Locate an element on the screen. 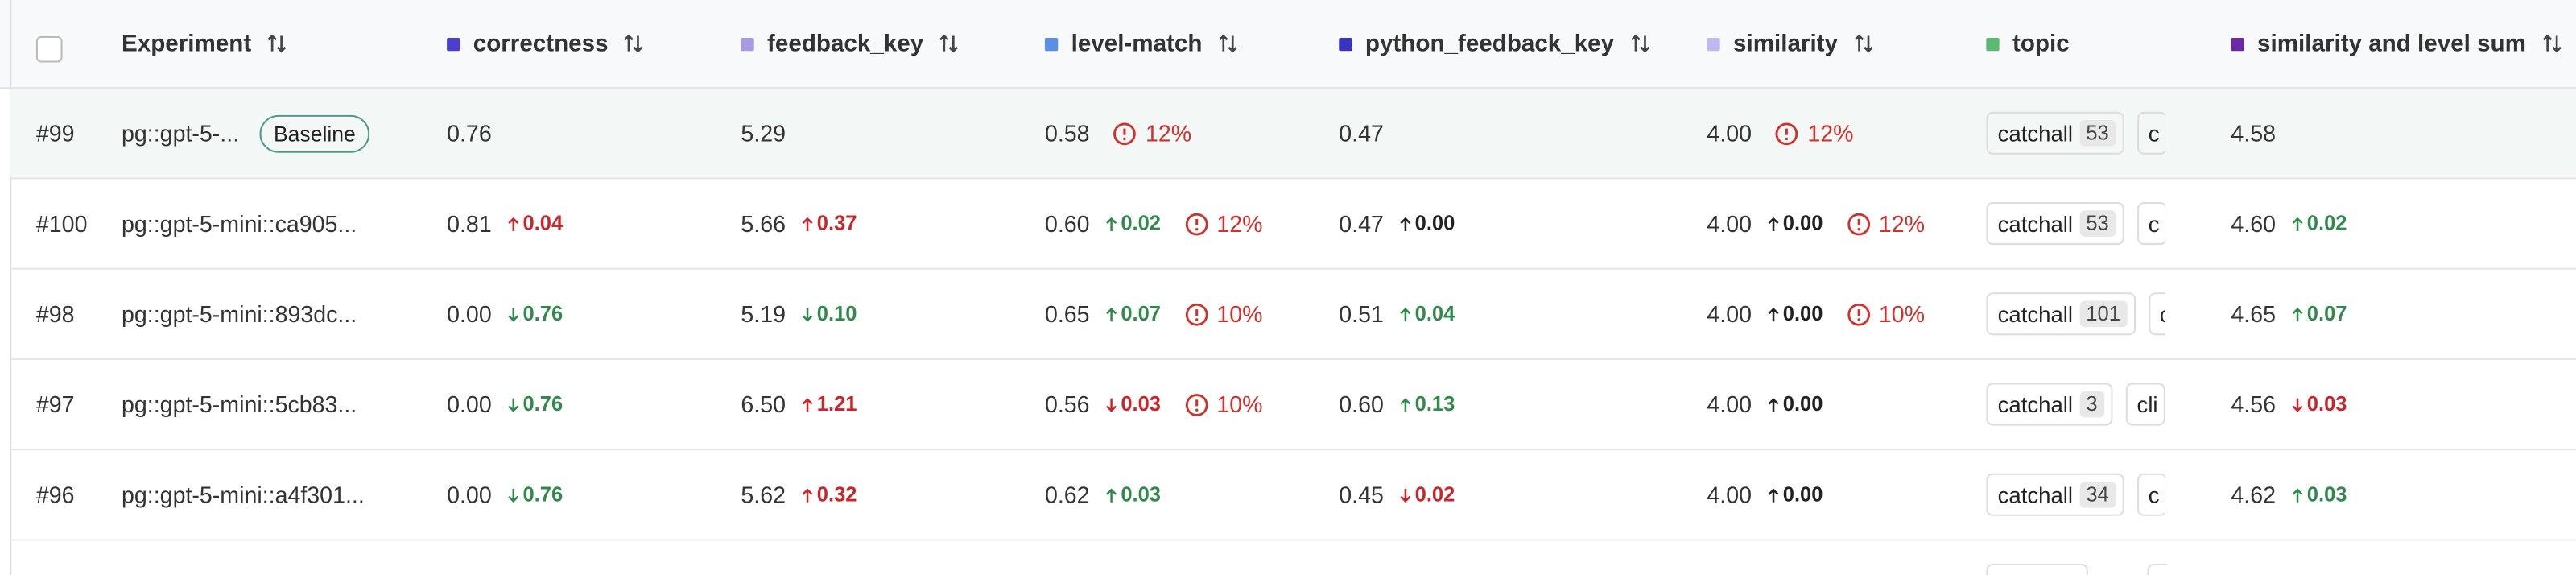 This screenshot has height=575, width=2576. topic-tag: catchall 34 is located at coordinates (2055, 495).